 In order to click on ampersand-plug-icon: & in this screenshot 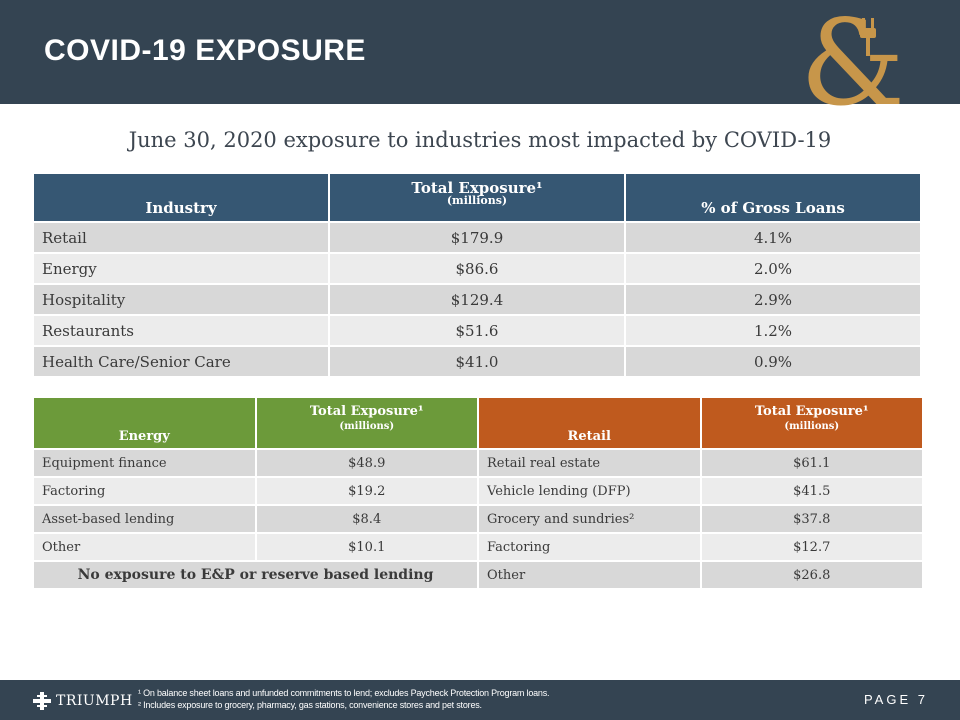, I will do `click(850, 56)`.